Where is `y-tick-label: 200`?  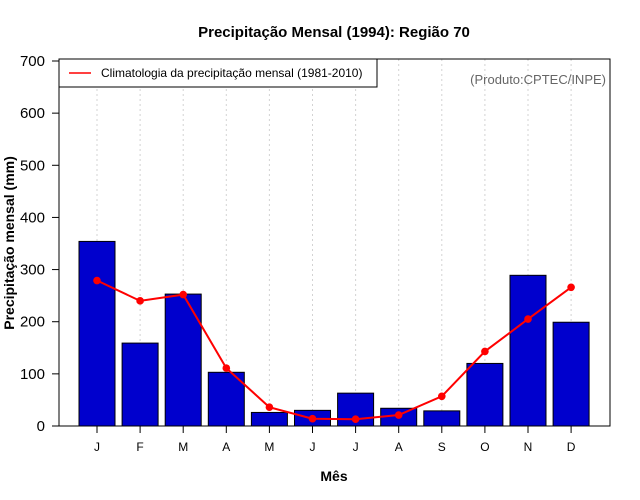 y-tick-label: 200 is located at coordinates (32, 322).